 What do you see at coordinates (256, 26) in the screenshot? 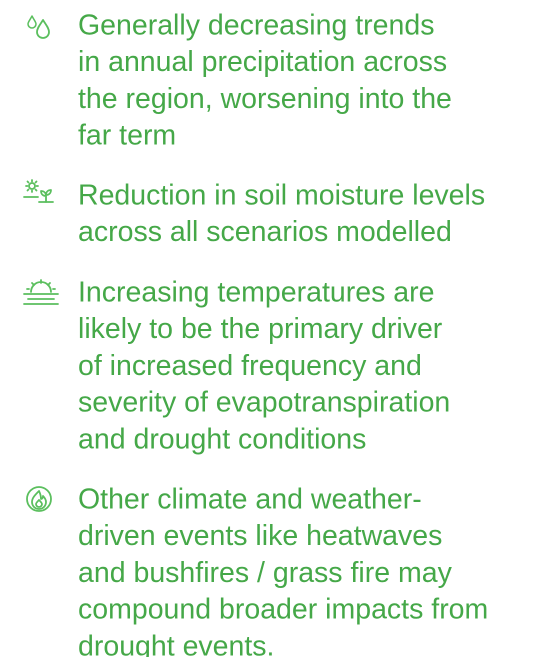
I see `item-text-line: Generally decreasing trends` at bounding box center [256, 26].